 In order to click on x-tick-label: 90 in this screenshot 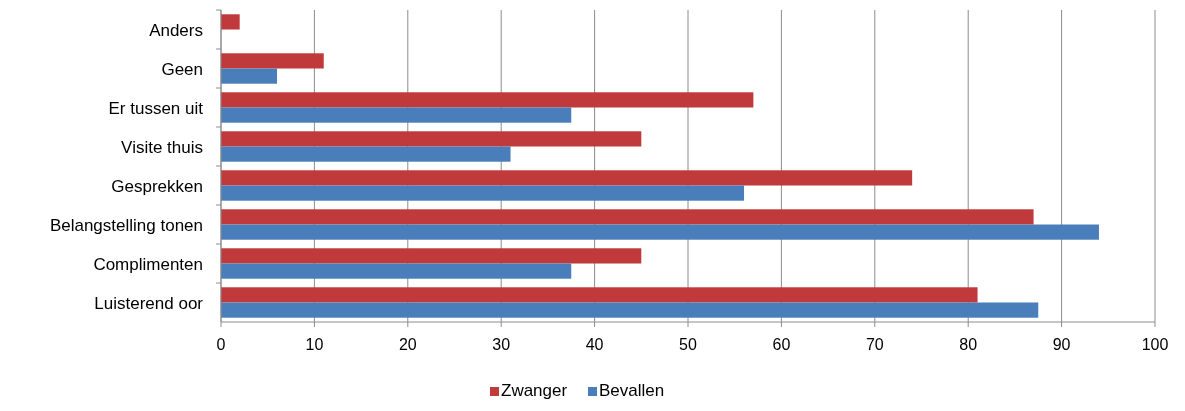, I will do `click(1061, 344)`.